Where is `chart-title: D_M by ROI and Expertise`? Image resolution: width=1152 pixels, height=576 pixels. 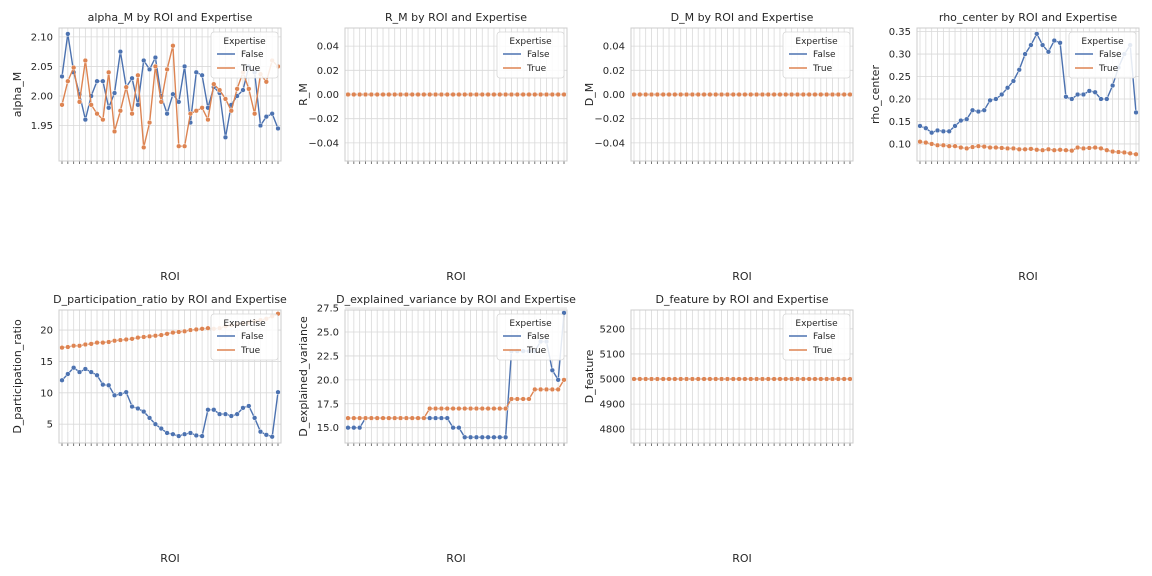 chart-title: D_M by ROI and Expertise is located at coordinates (742, 17).